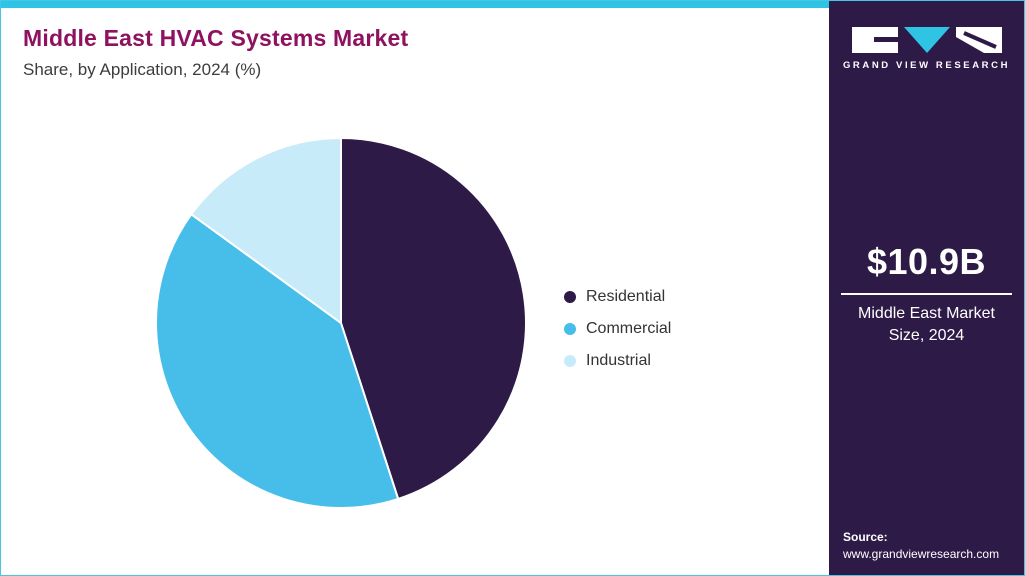 Image resolution: width=1025 pixels, height=576 pixels. What do you see at coordinates (265, 230) in the screenshot?
I see `pie-slice-industrial` at bounding box center [265, 230].